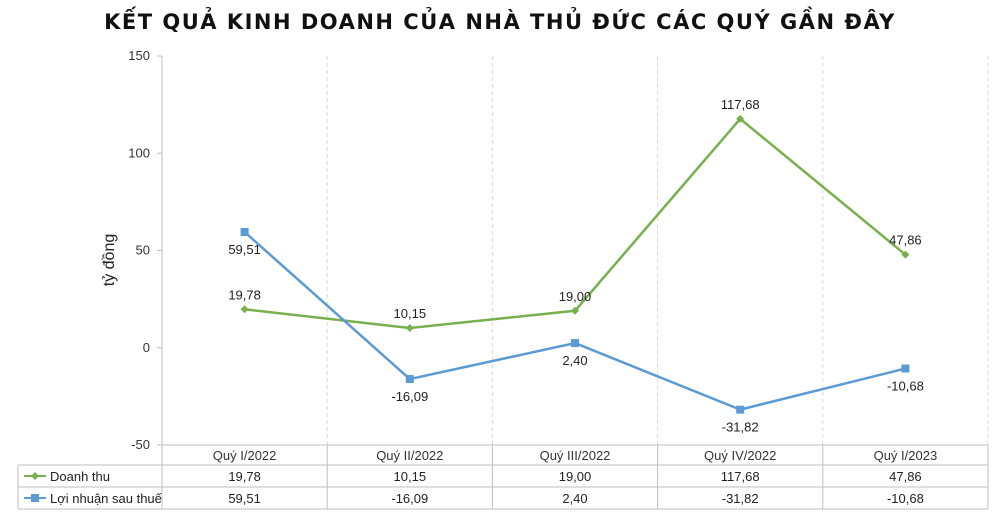  What do you see at coordinates (143, 250) in the screenshot?
I see `y-tick-label: 50` at bounding box center [143, 250].